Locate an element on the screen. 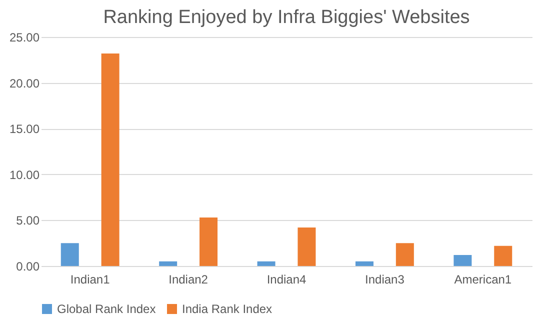 The width and height of the screenshot is (540, 323). y-tick-label: 5.00 is located at coordinates (28, 221).